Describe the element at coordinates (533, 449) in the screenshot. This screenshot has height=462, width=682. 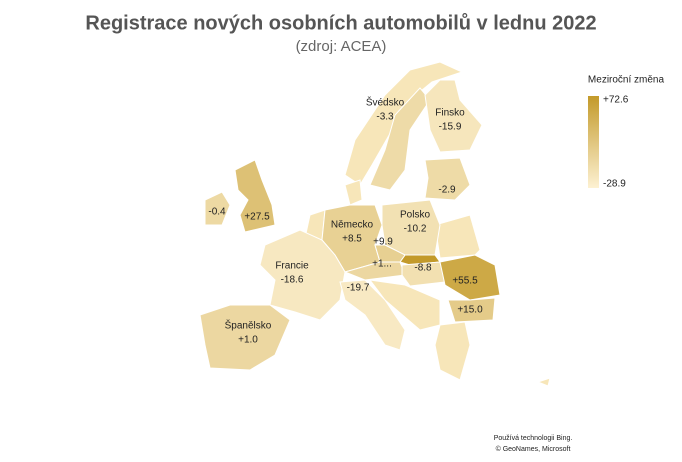
I see `attribution: © GeoNames, Microsoft` at that location.